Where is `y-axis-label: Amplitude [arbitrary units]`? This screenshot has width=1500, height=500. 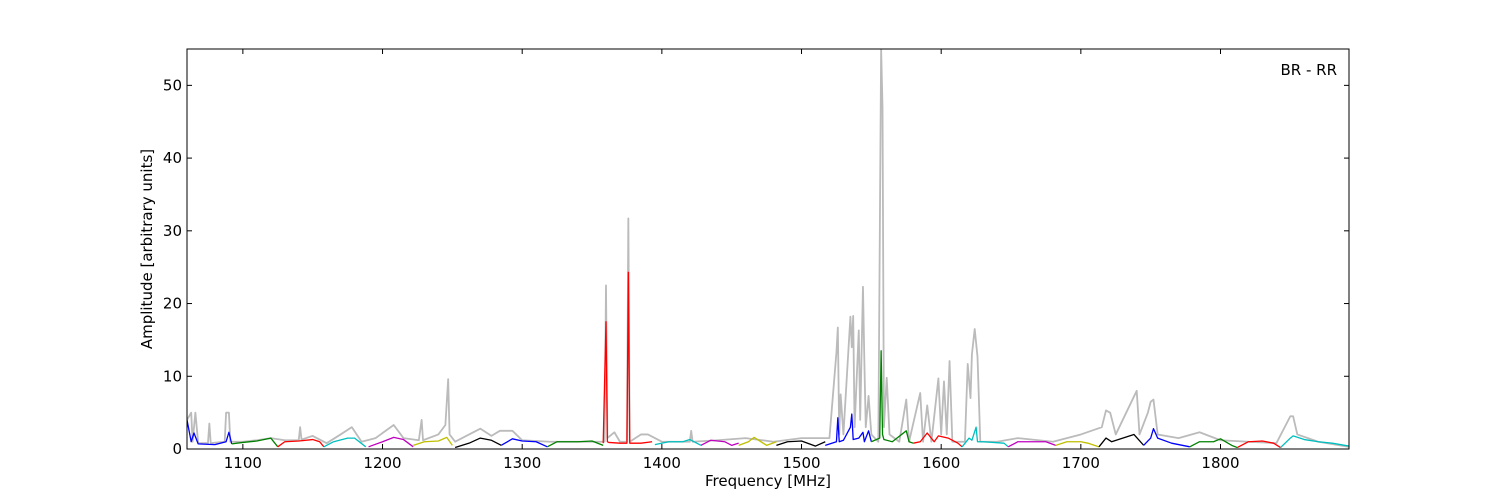 y-axis-label: Amplitude [arbitrary units] is located at coordinates (147, 249).